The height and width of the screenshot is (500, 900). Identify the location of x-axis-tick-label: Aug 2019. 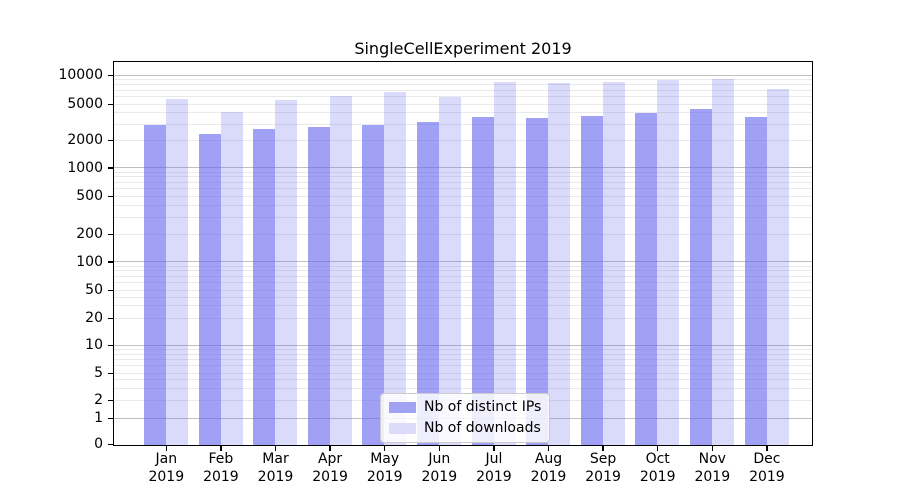
(548, 468).